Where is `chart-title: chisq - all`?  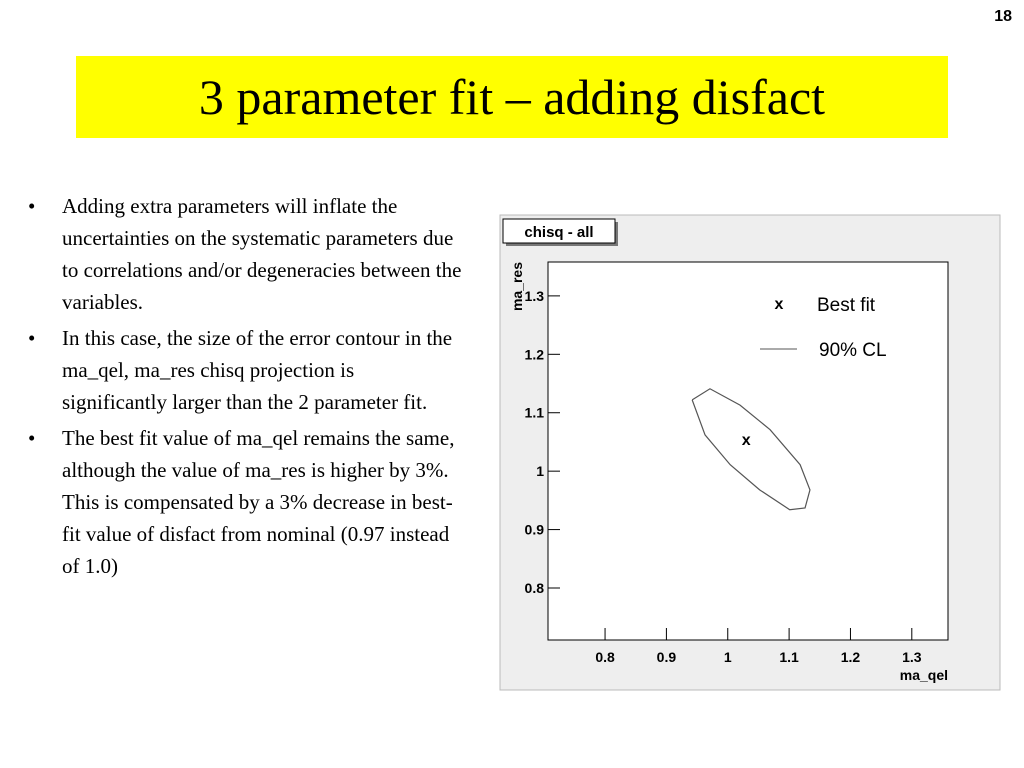
chart-title: chisq - all is located at coordinates (558, 232).